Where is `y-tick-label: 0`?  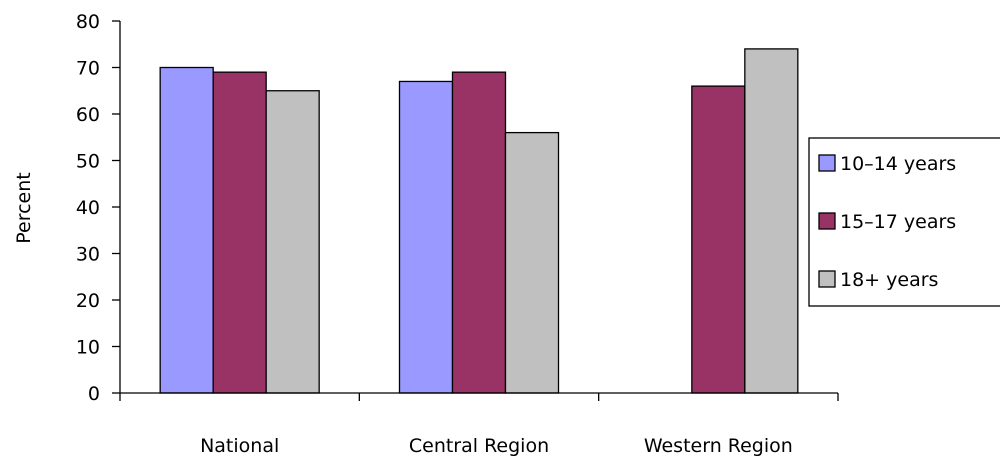
y-tick-label: 0 is located at coordinates (94, 394).